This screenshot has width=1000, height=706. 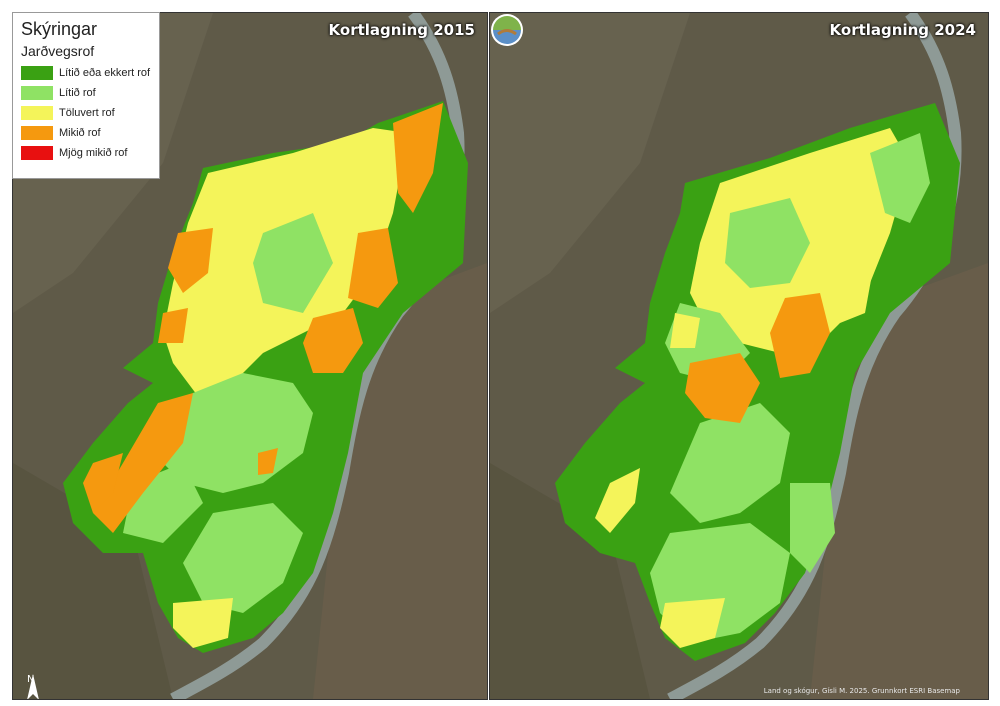 I want to click on legend-label: Lítið eða ekkert rof, so click(x=105, y=73).